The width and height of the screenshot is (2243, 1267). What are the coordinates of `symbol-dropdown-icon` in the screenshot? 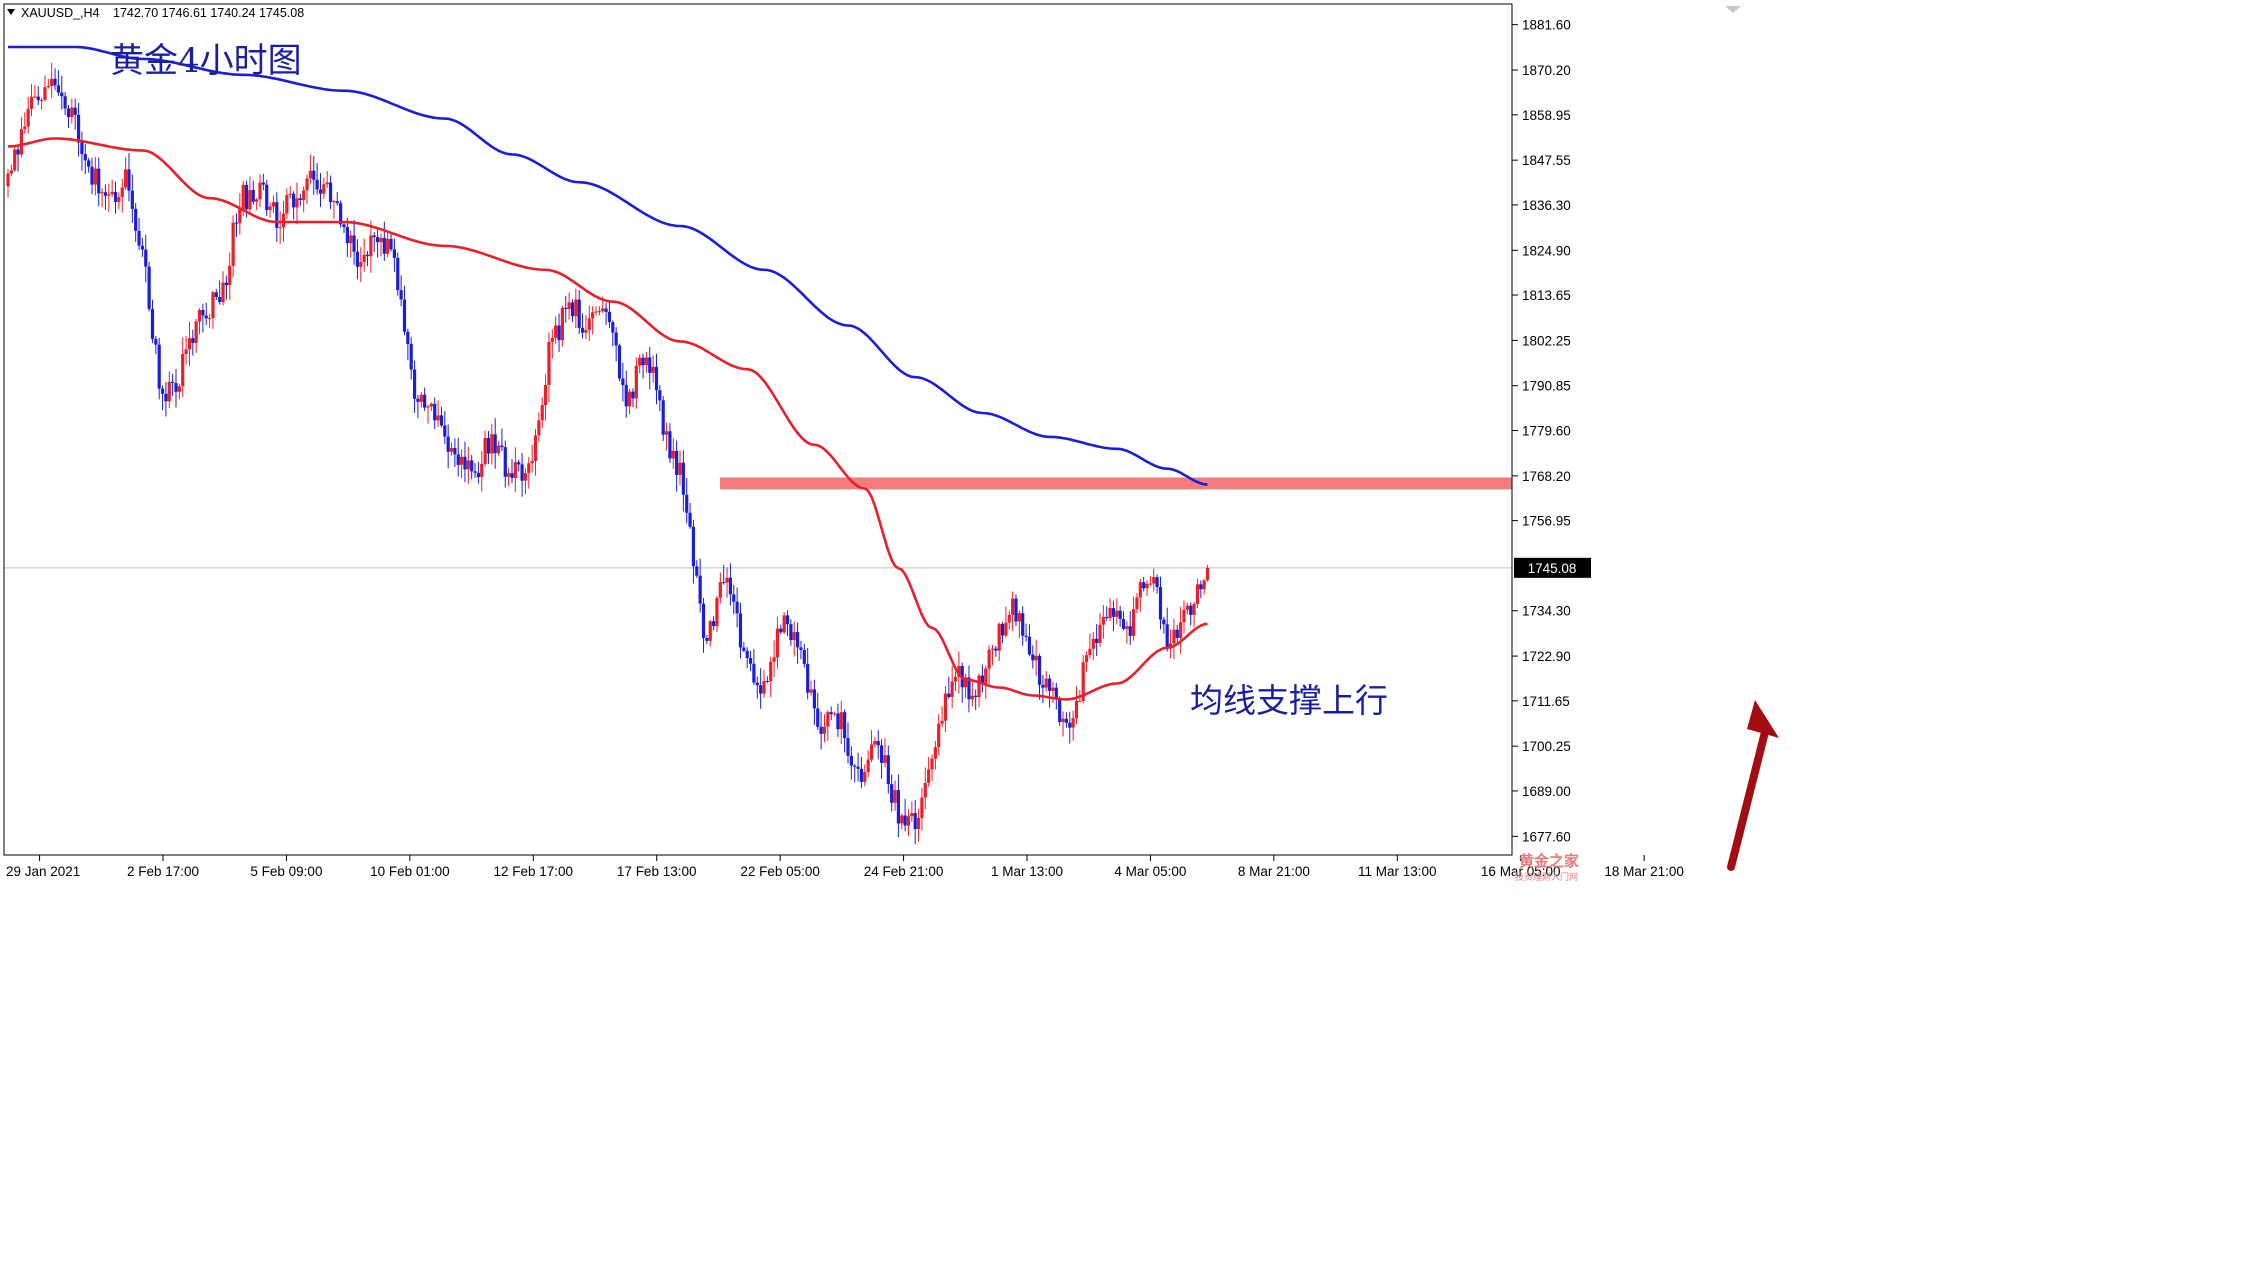 It's located at (11, 12).